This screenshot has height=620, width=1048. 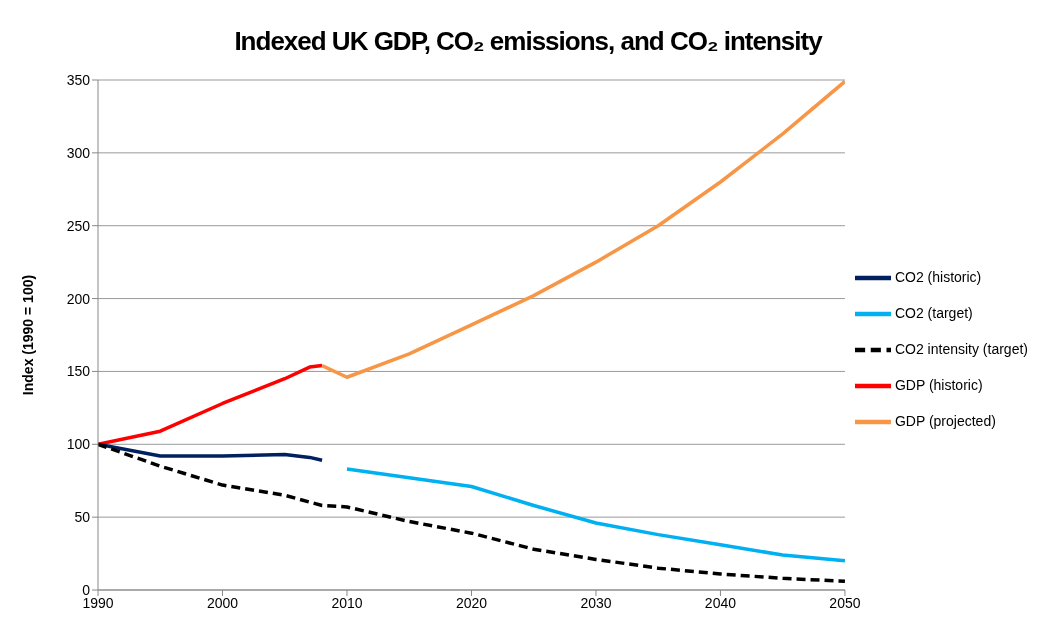 What do you see at coordinates (938, 276) in the screenshot?
I see `legend-label: CO2 (historic)` at bounding box center [938, 276].